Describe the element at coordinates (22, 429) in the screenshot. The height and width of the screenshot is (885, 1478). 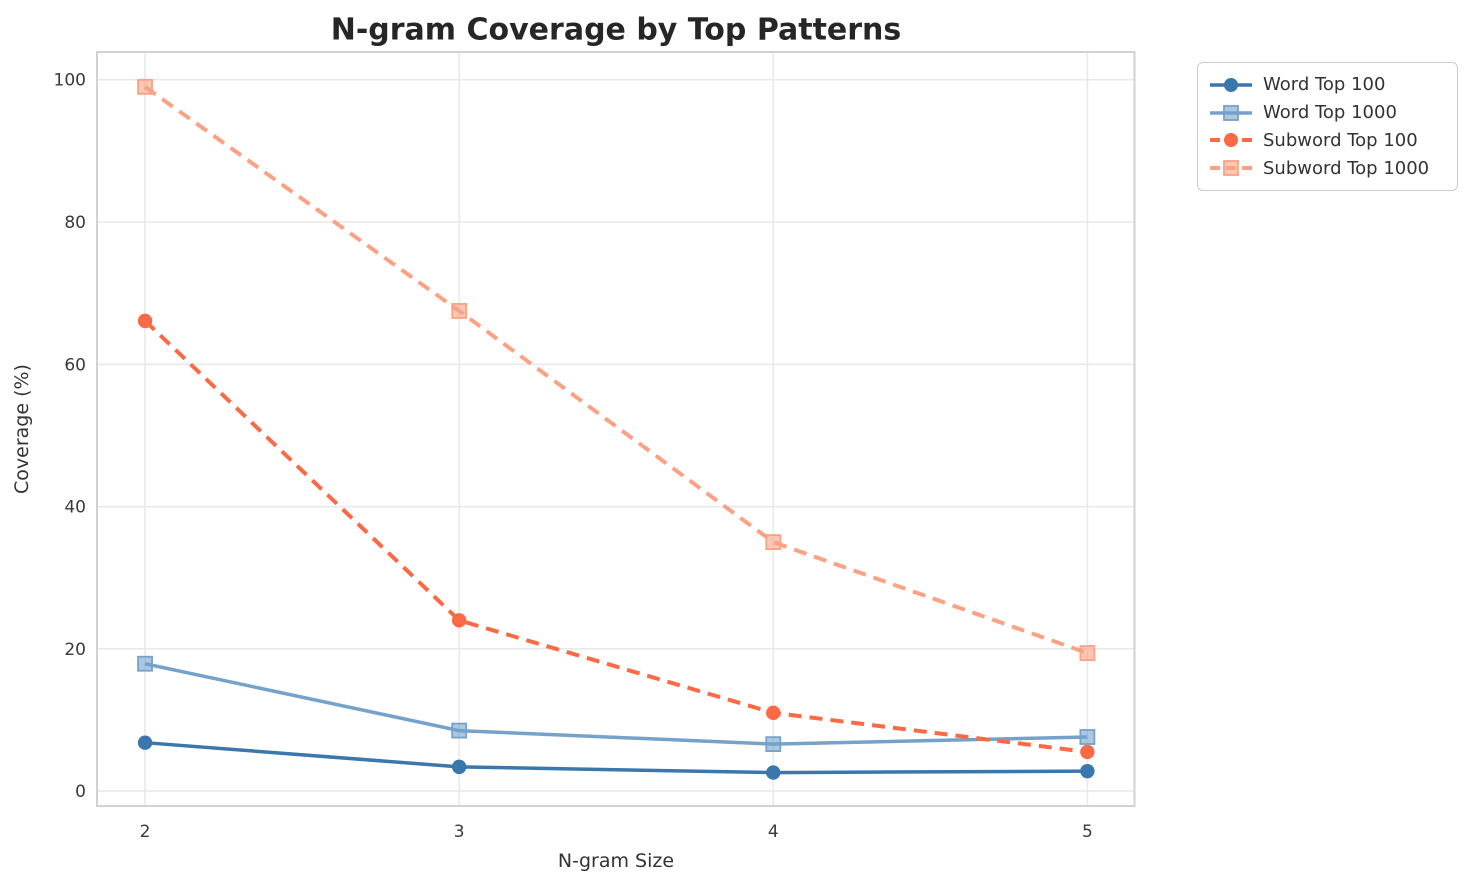
I see `y-axis-label: Coverage (%)` at that location.